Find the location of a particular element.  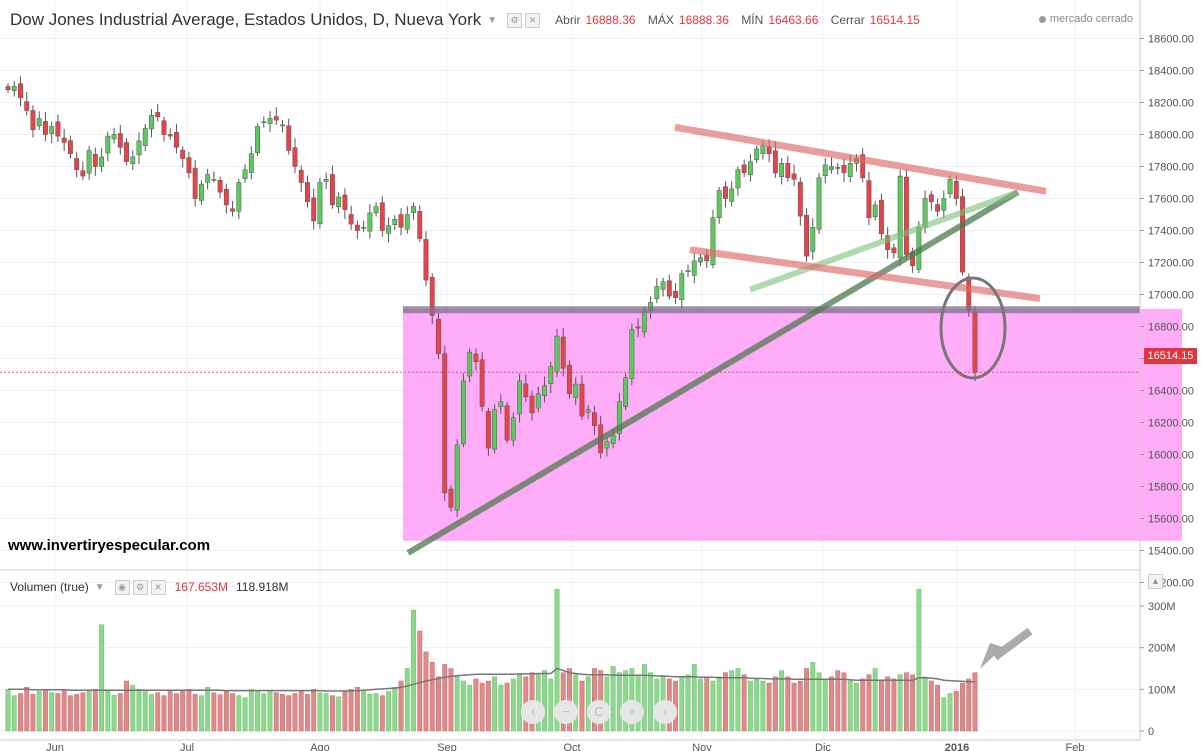

price-tick-label: 15600.00 is located at coordinates (1171, 520).